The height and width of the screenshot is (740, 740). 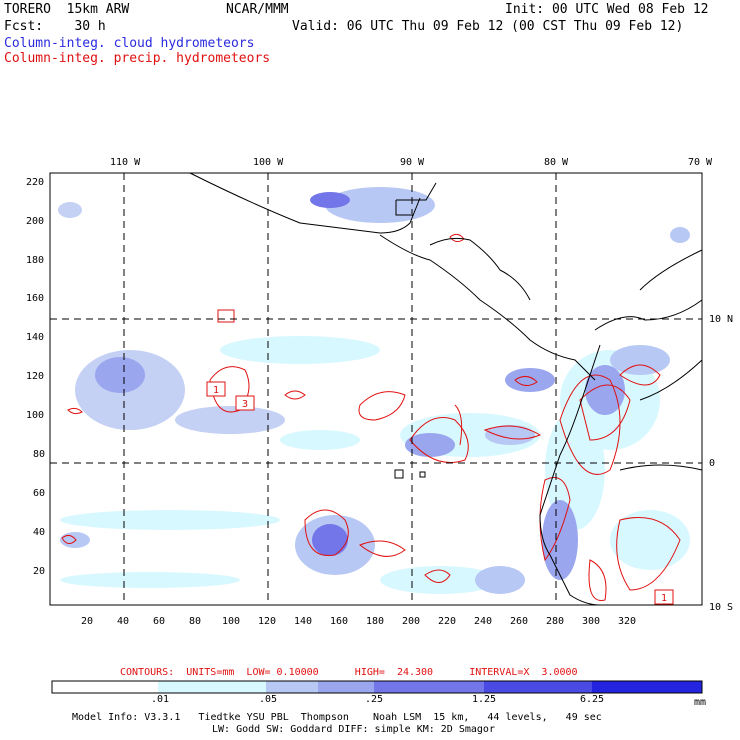 What do you see at coordinates (231, 621) in the screenshot?
I see `x-tick: 100` at bounding box center [231, 621].